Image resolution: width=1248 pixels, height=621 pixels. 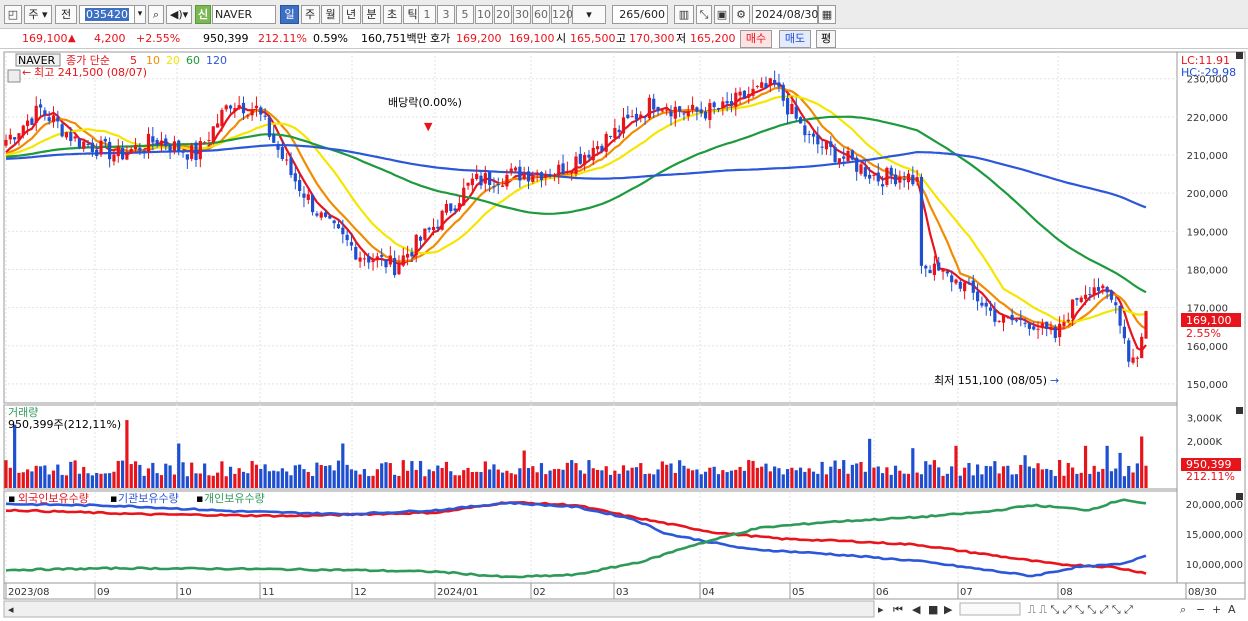 What do you see at coordinates (446, 14) in the screenshot?
I see `interval-button-3: 3` at bounding box center [446, 14].